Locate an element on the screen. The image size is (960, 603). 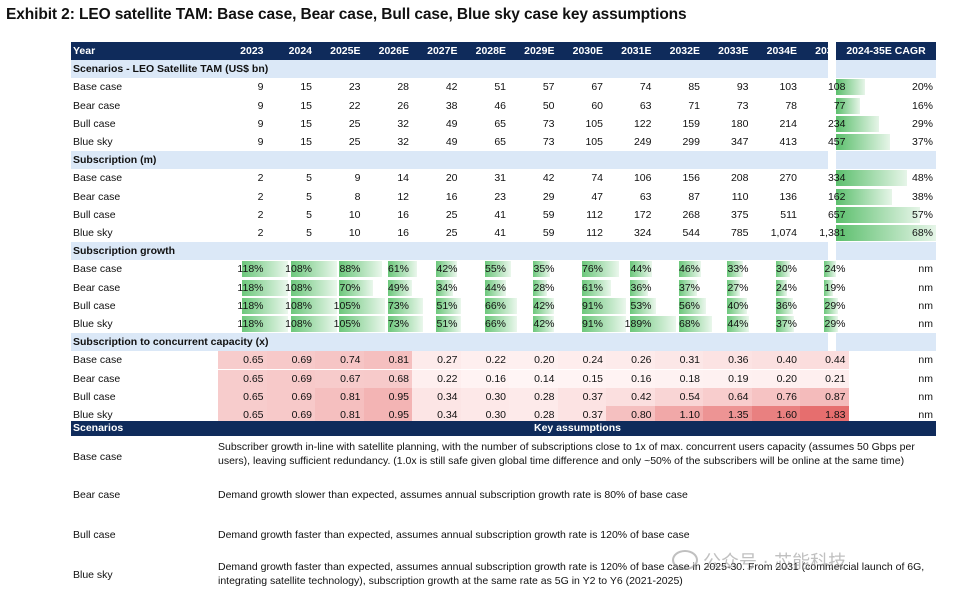
key-assumptions-header: Scenarios Key assumptions is located at coordinates (503, 428).